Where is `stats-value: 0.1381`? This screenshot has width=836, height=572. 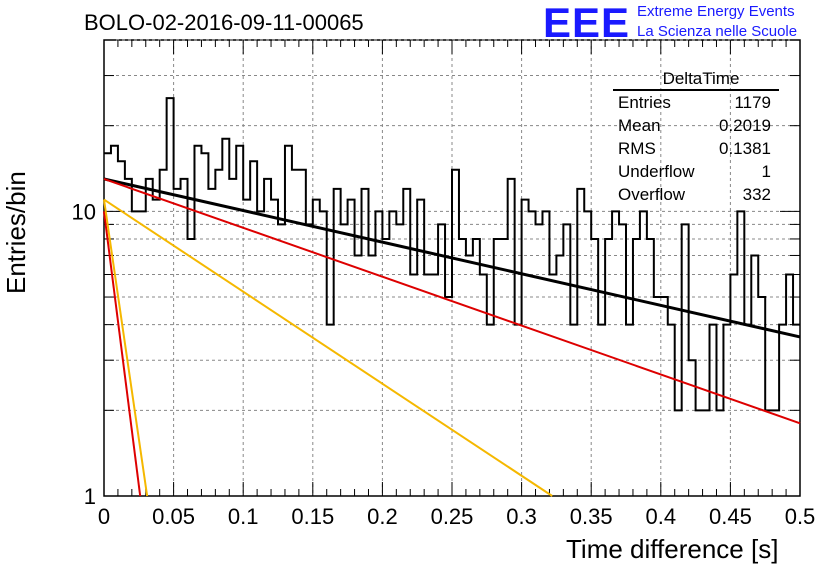 stats-value: 0.1381 is located at coordinates (745, 148).